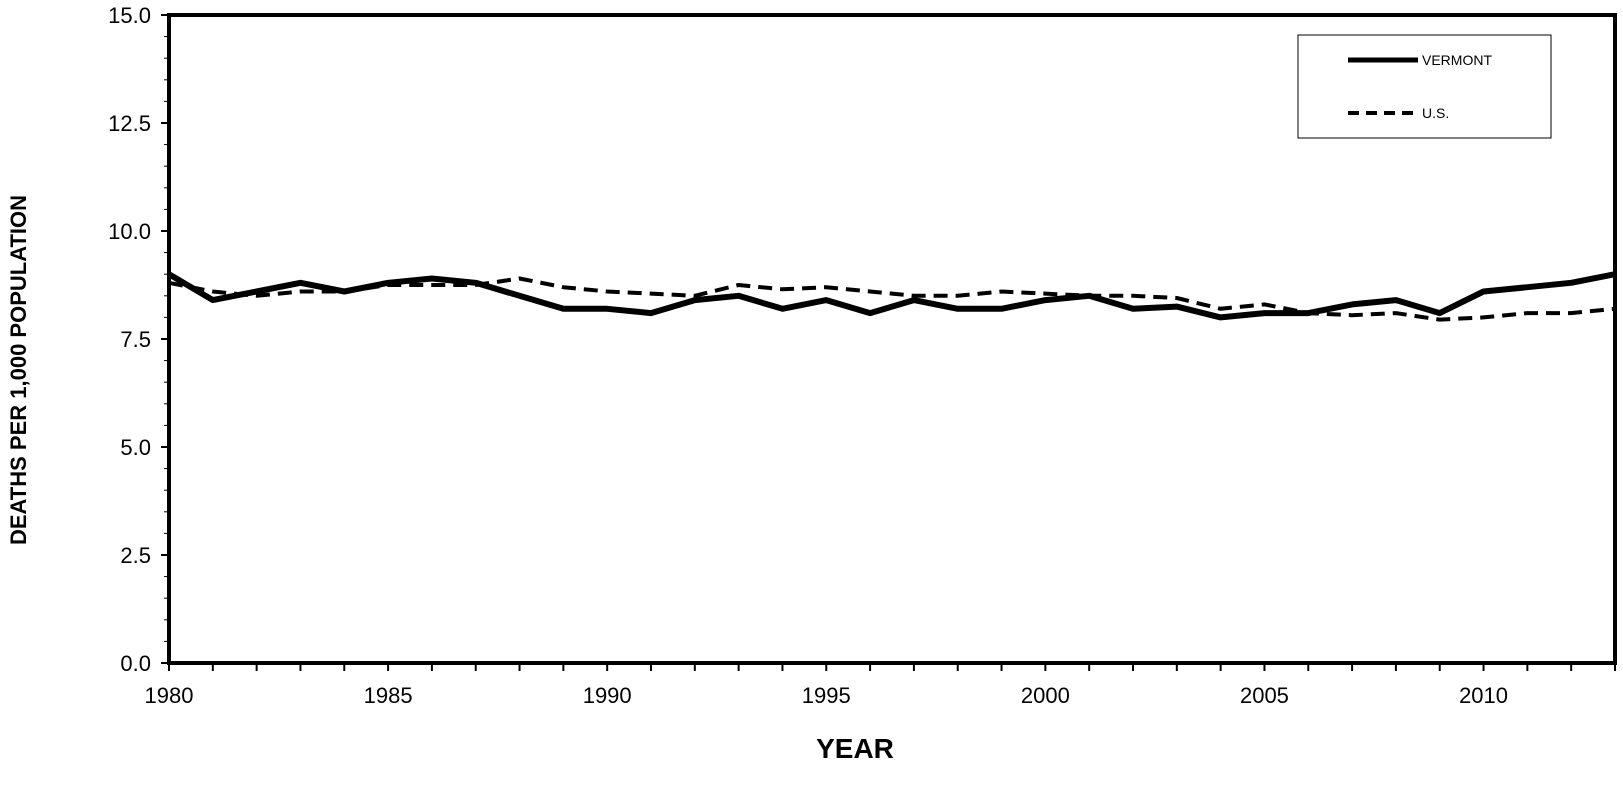  I want to click on x-tick-label: 1995, so click(826, 695).